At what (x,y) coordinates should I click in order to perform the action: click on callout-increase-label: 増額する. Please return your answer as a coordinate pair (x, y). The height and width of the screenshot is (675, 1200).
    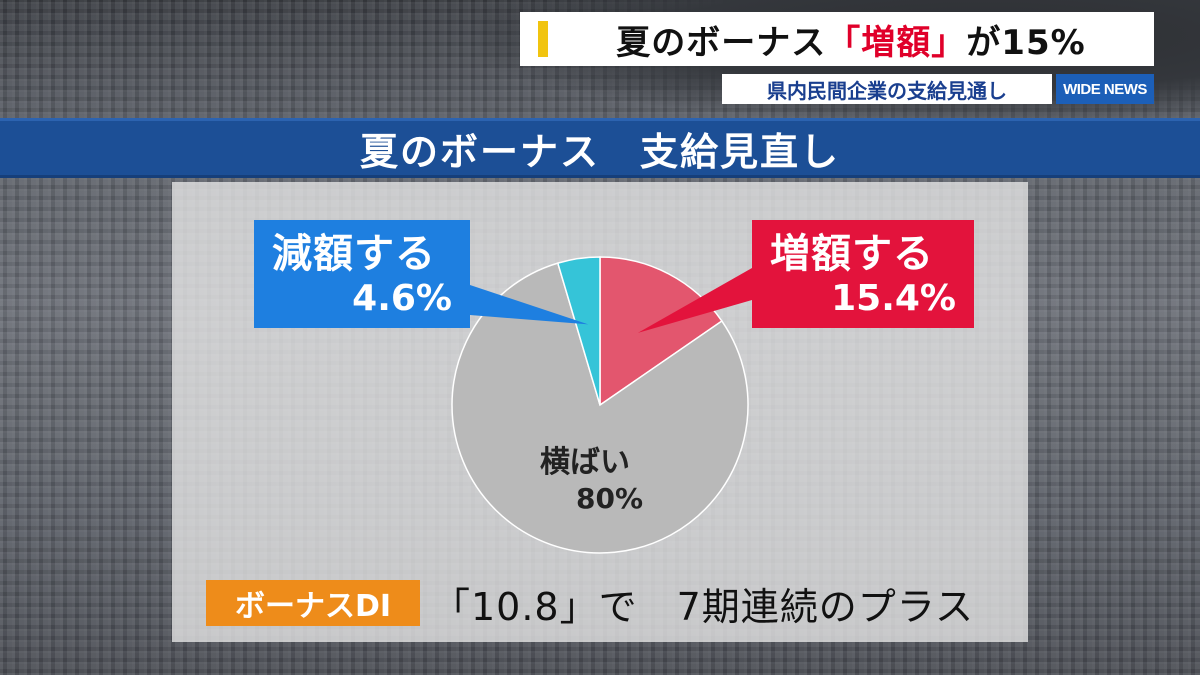
    Looking at the image, I should click on (852, 254).